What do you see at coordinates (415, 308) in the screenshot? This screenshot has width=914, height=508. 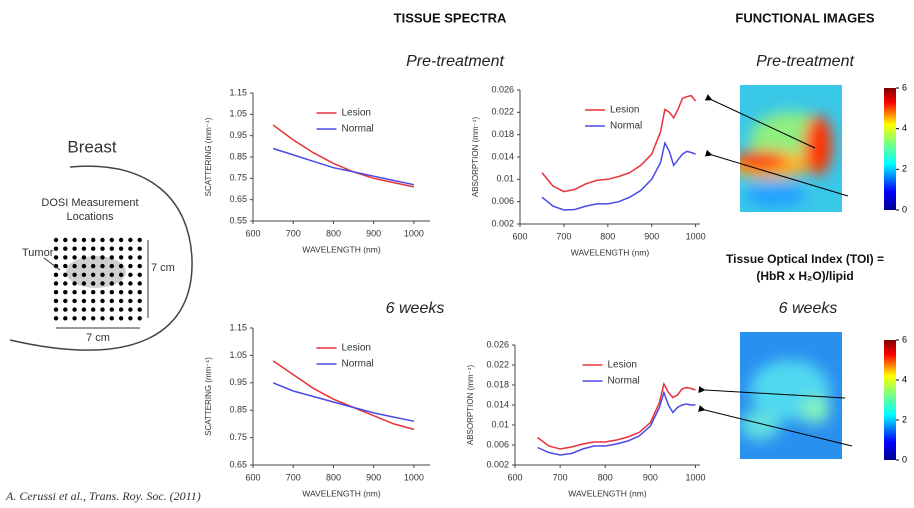 I see `section-label: 6 weeks` at bounding box center [415, 308].